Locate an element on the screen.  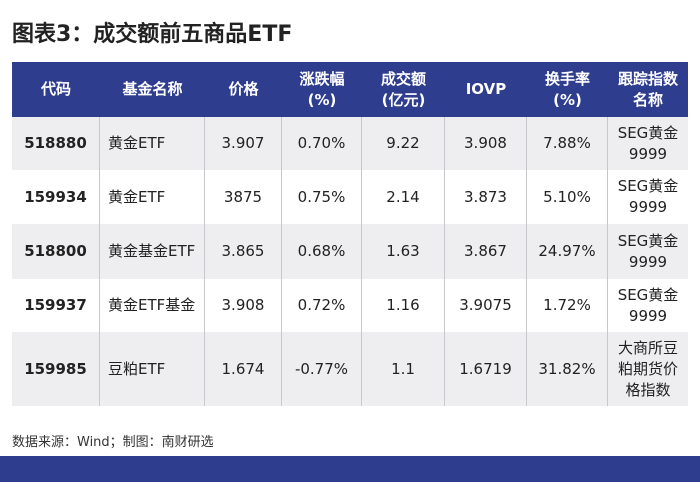
table-cell: 0.68% is located at coordinates (322, 251).